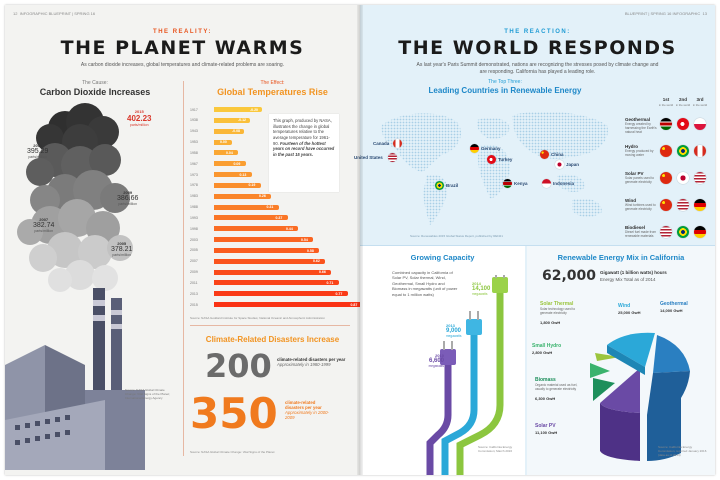  What do you see at coordinates (330, 283) in the screenshot?
I see `temp-bar-value: 0.71` at bounding box center [330, 283].